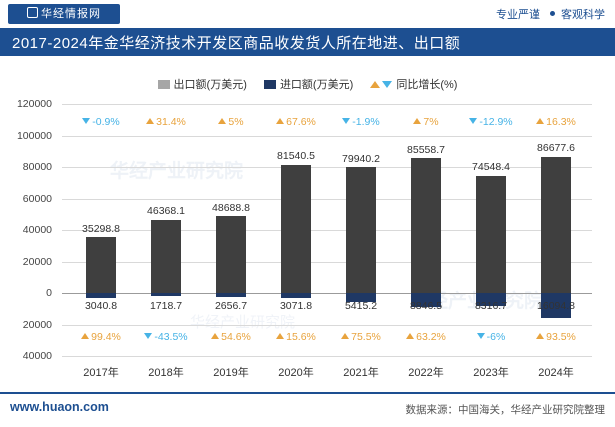 The image size is (615, 427). What do you see at coordinates (491, 306) in the screenshot?
I see `bar-value-label: 8316.7` at bounding box center [491, 306].